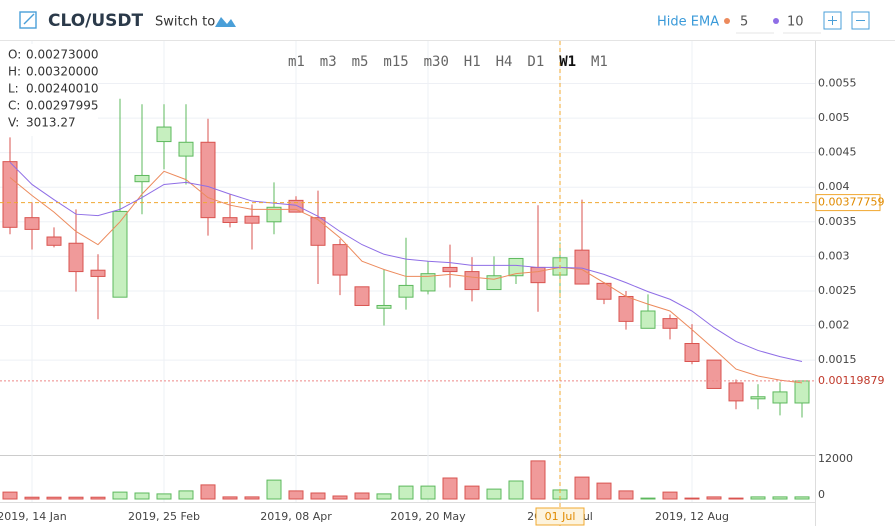 The image size is (895, 530). I want to click on switch-label: Switch to, so click(185, 22).